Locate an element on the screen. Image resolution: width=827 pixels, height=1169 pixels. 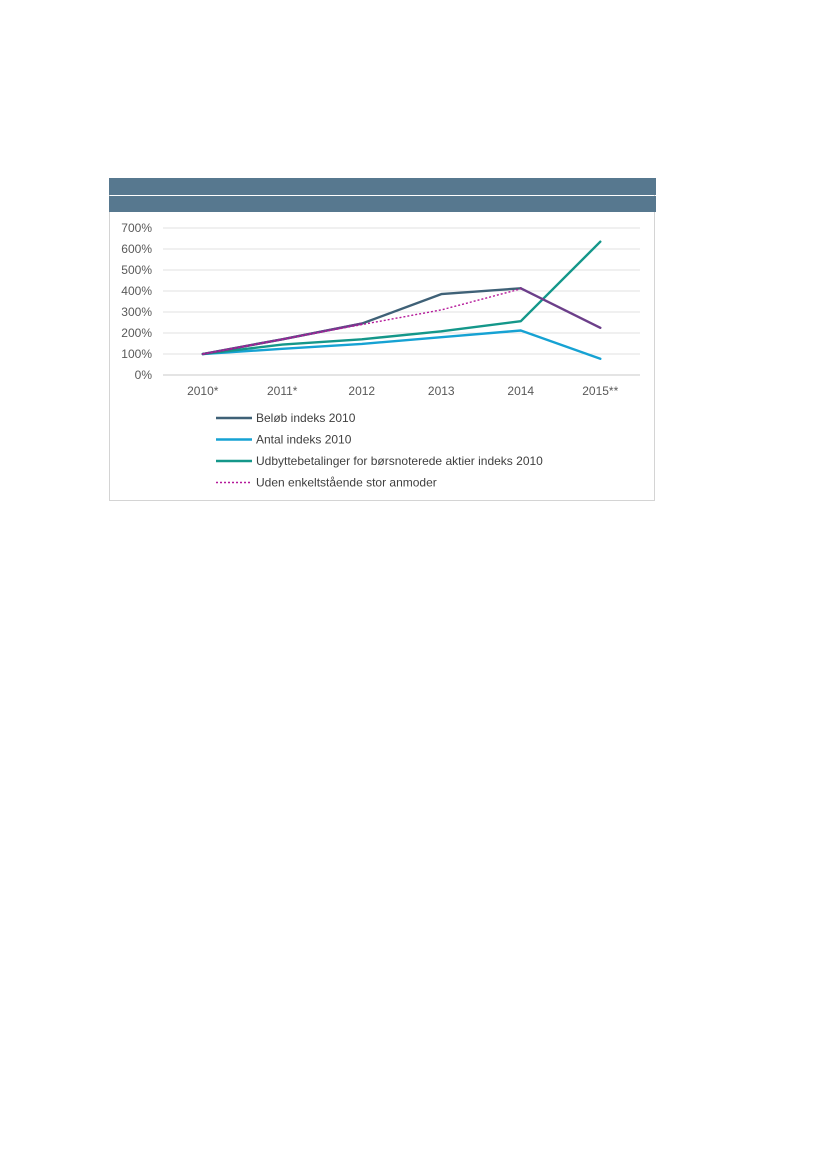
y-tick-label: 600% is located at coordinates (136, 249).